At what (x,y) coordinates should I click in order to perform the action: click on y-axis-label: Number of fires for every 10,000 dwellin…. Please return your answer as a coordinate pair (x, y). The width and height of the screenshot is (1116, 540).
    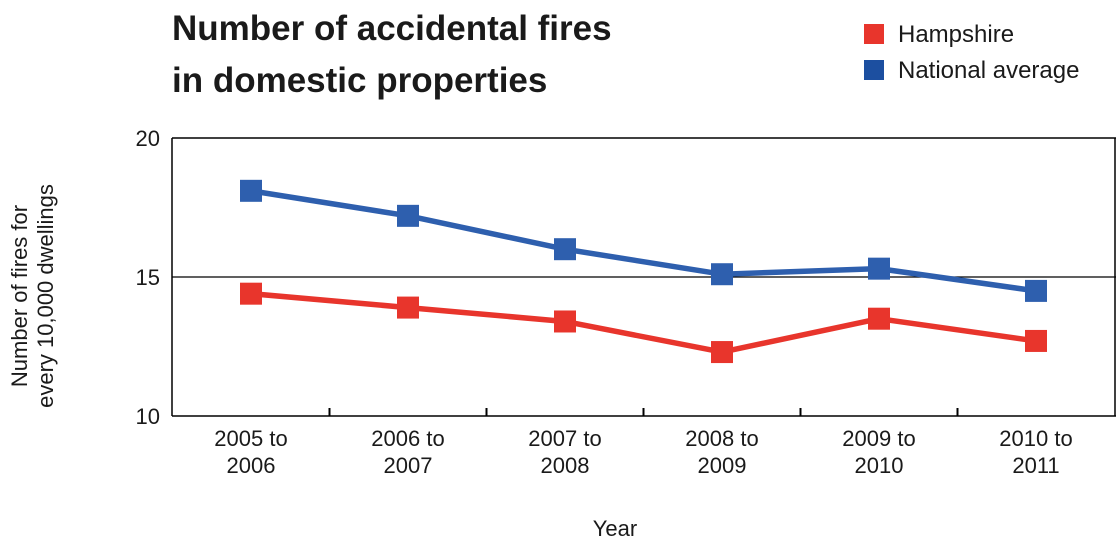
    Looking at the image, I should click on (32, 296).